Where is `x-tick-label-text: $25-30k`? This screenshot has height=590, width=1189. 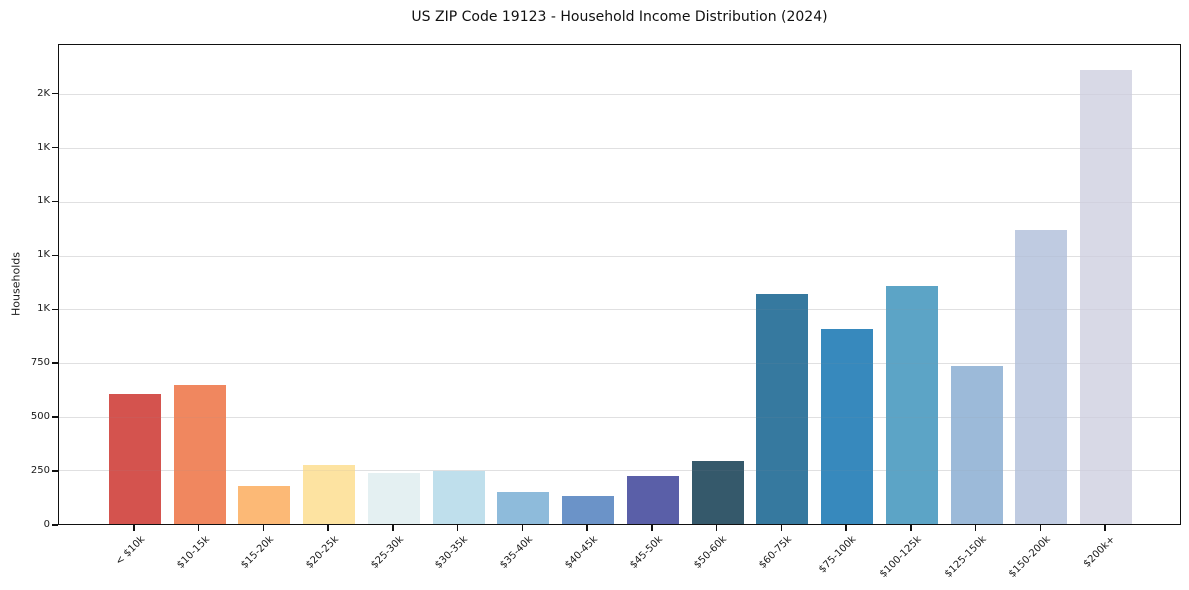 x-tick-label-text: $25-30k is located at coordinates (387, 552).